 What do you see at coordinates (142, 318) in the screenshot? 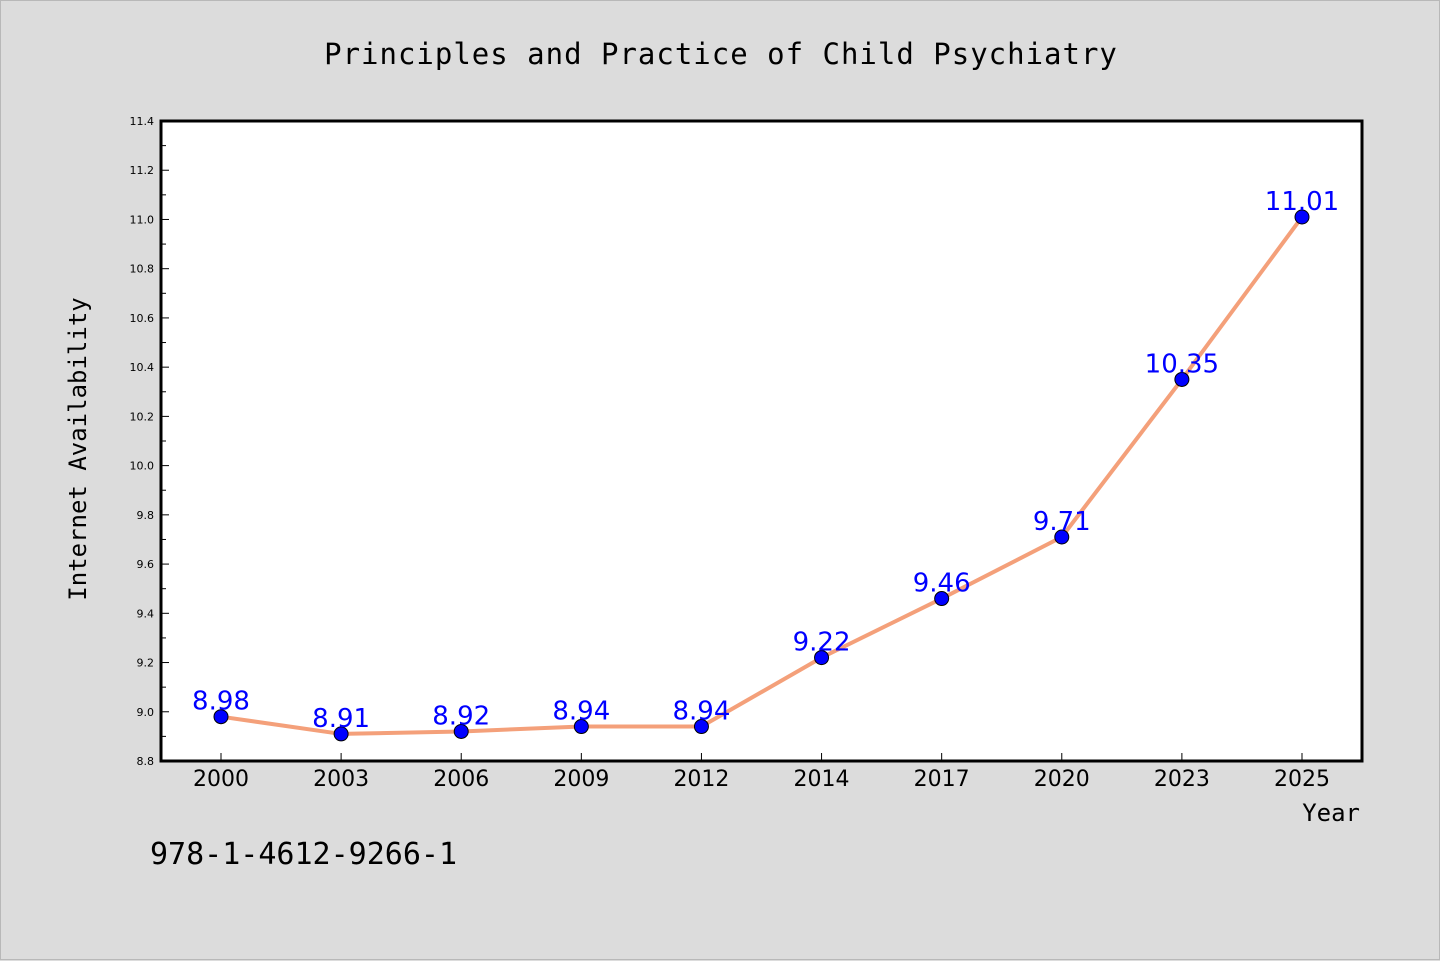
I see `y-tick-label: 10.6` at bounding box center [142, 318].